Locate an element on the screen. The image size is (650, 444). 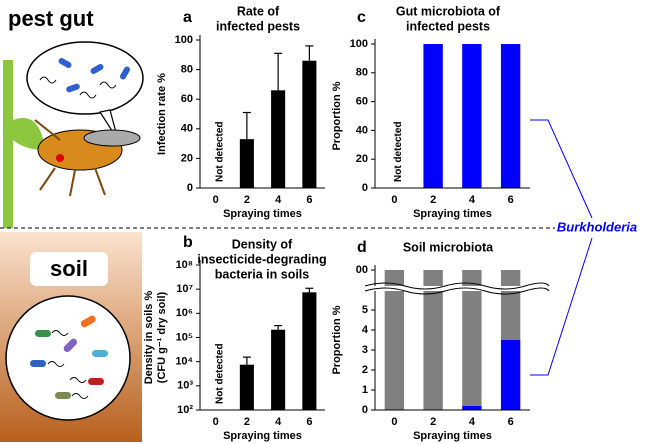
pest-illustration: pest gut is located at coordinates (73, 117).